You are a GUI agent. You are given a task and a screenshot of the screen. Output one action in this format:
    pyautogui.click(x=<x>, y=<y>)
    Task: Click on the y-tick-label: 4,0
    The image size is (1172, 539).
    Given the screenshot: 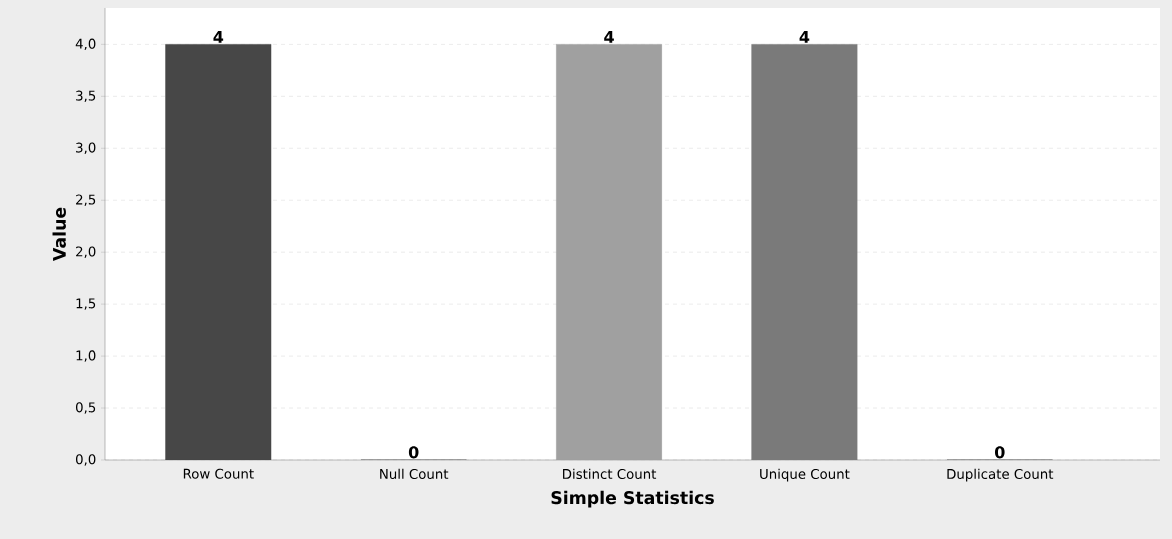 What is the action you would take?
    pyautogui.click(x=85, y=44)
    